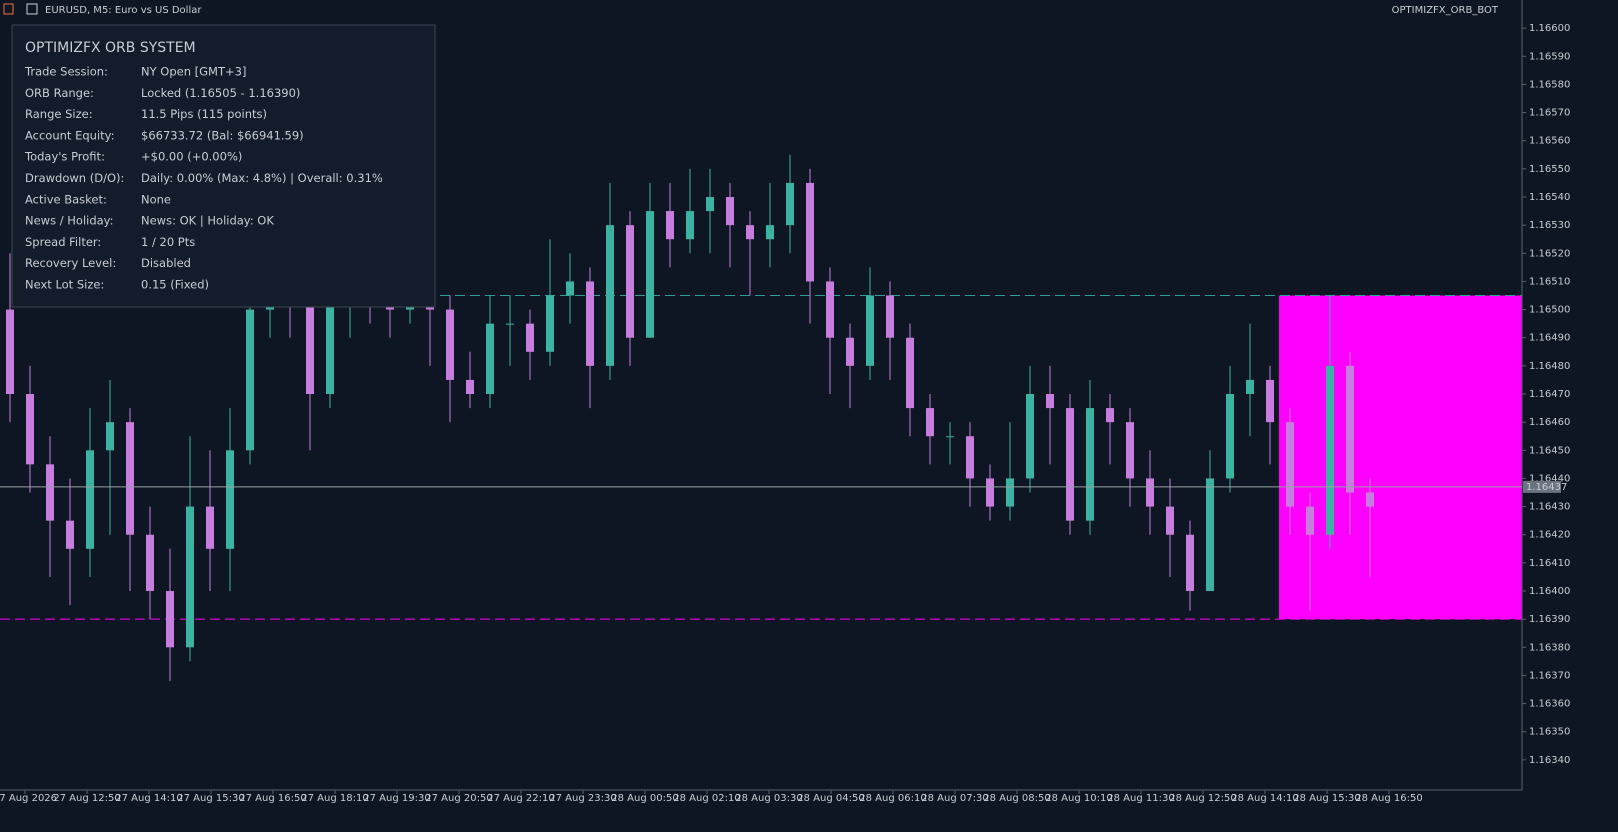 The image size is (1618, 832). Describe the element at coordinates (204, 114) in the screenshot. I see `panel-value: 11.5 Pips (115 points)` at that location.